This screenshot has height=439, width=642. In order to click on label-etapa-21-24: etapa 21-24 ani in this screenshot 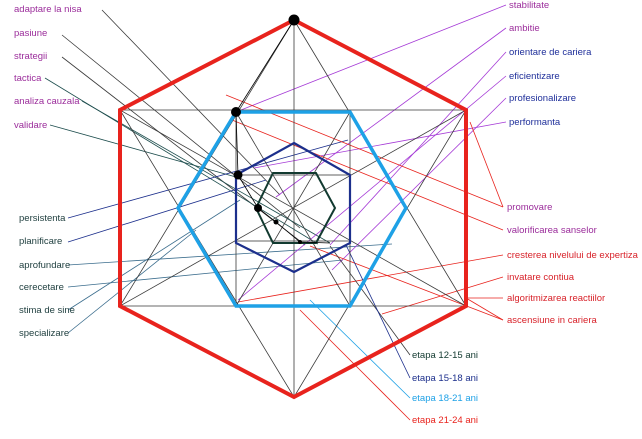, I will do `click(445, 420)`.